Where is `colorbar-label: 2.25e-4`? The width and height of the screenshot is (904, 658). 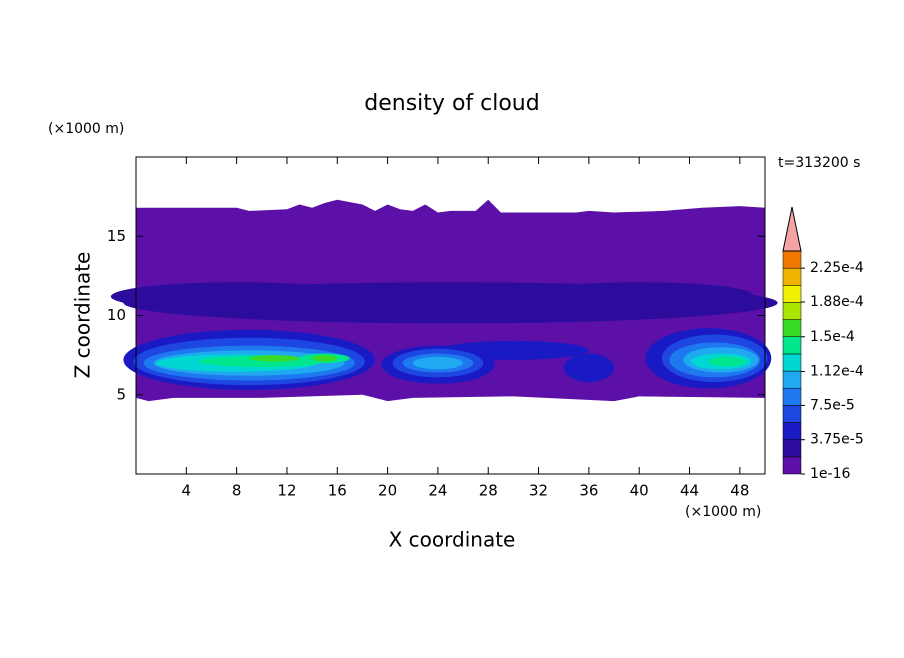
colorbar-label: 2.25e-4 is located at coordinates (837, 268).